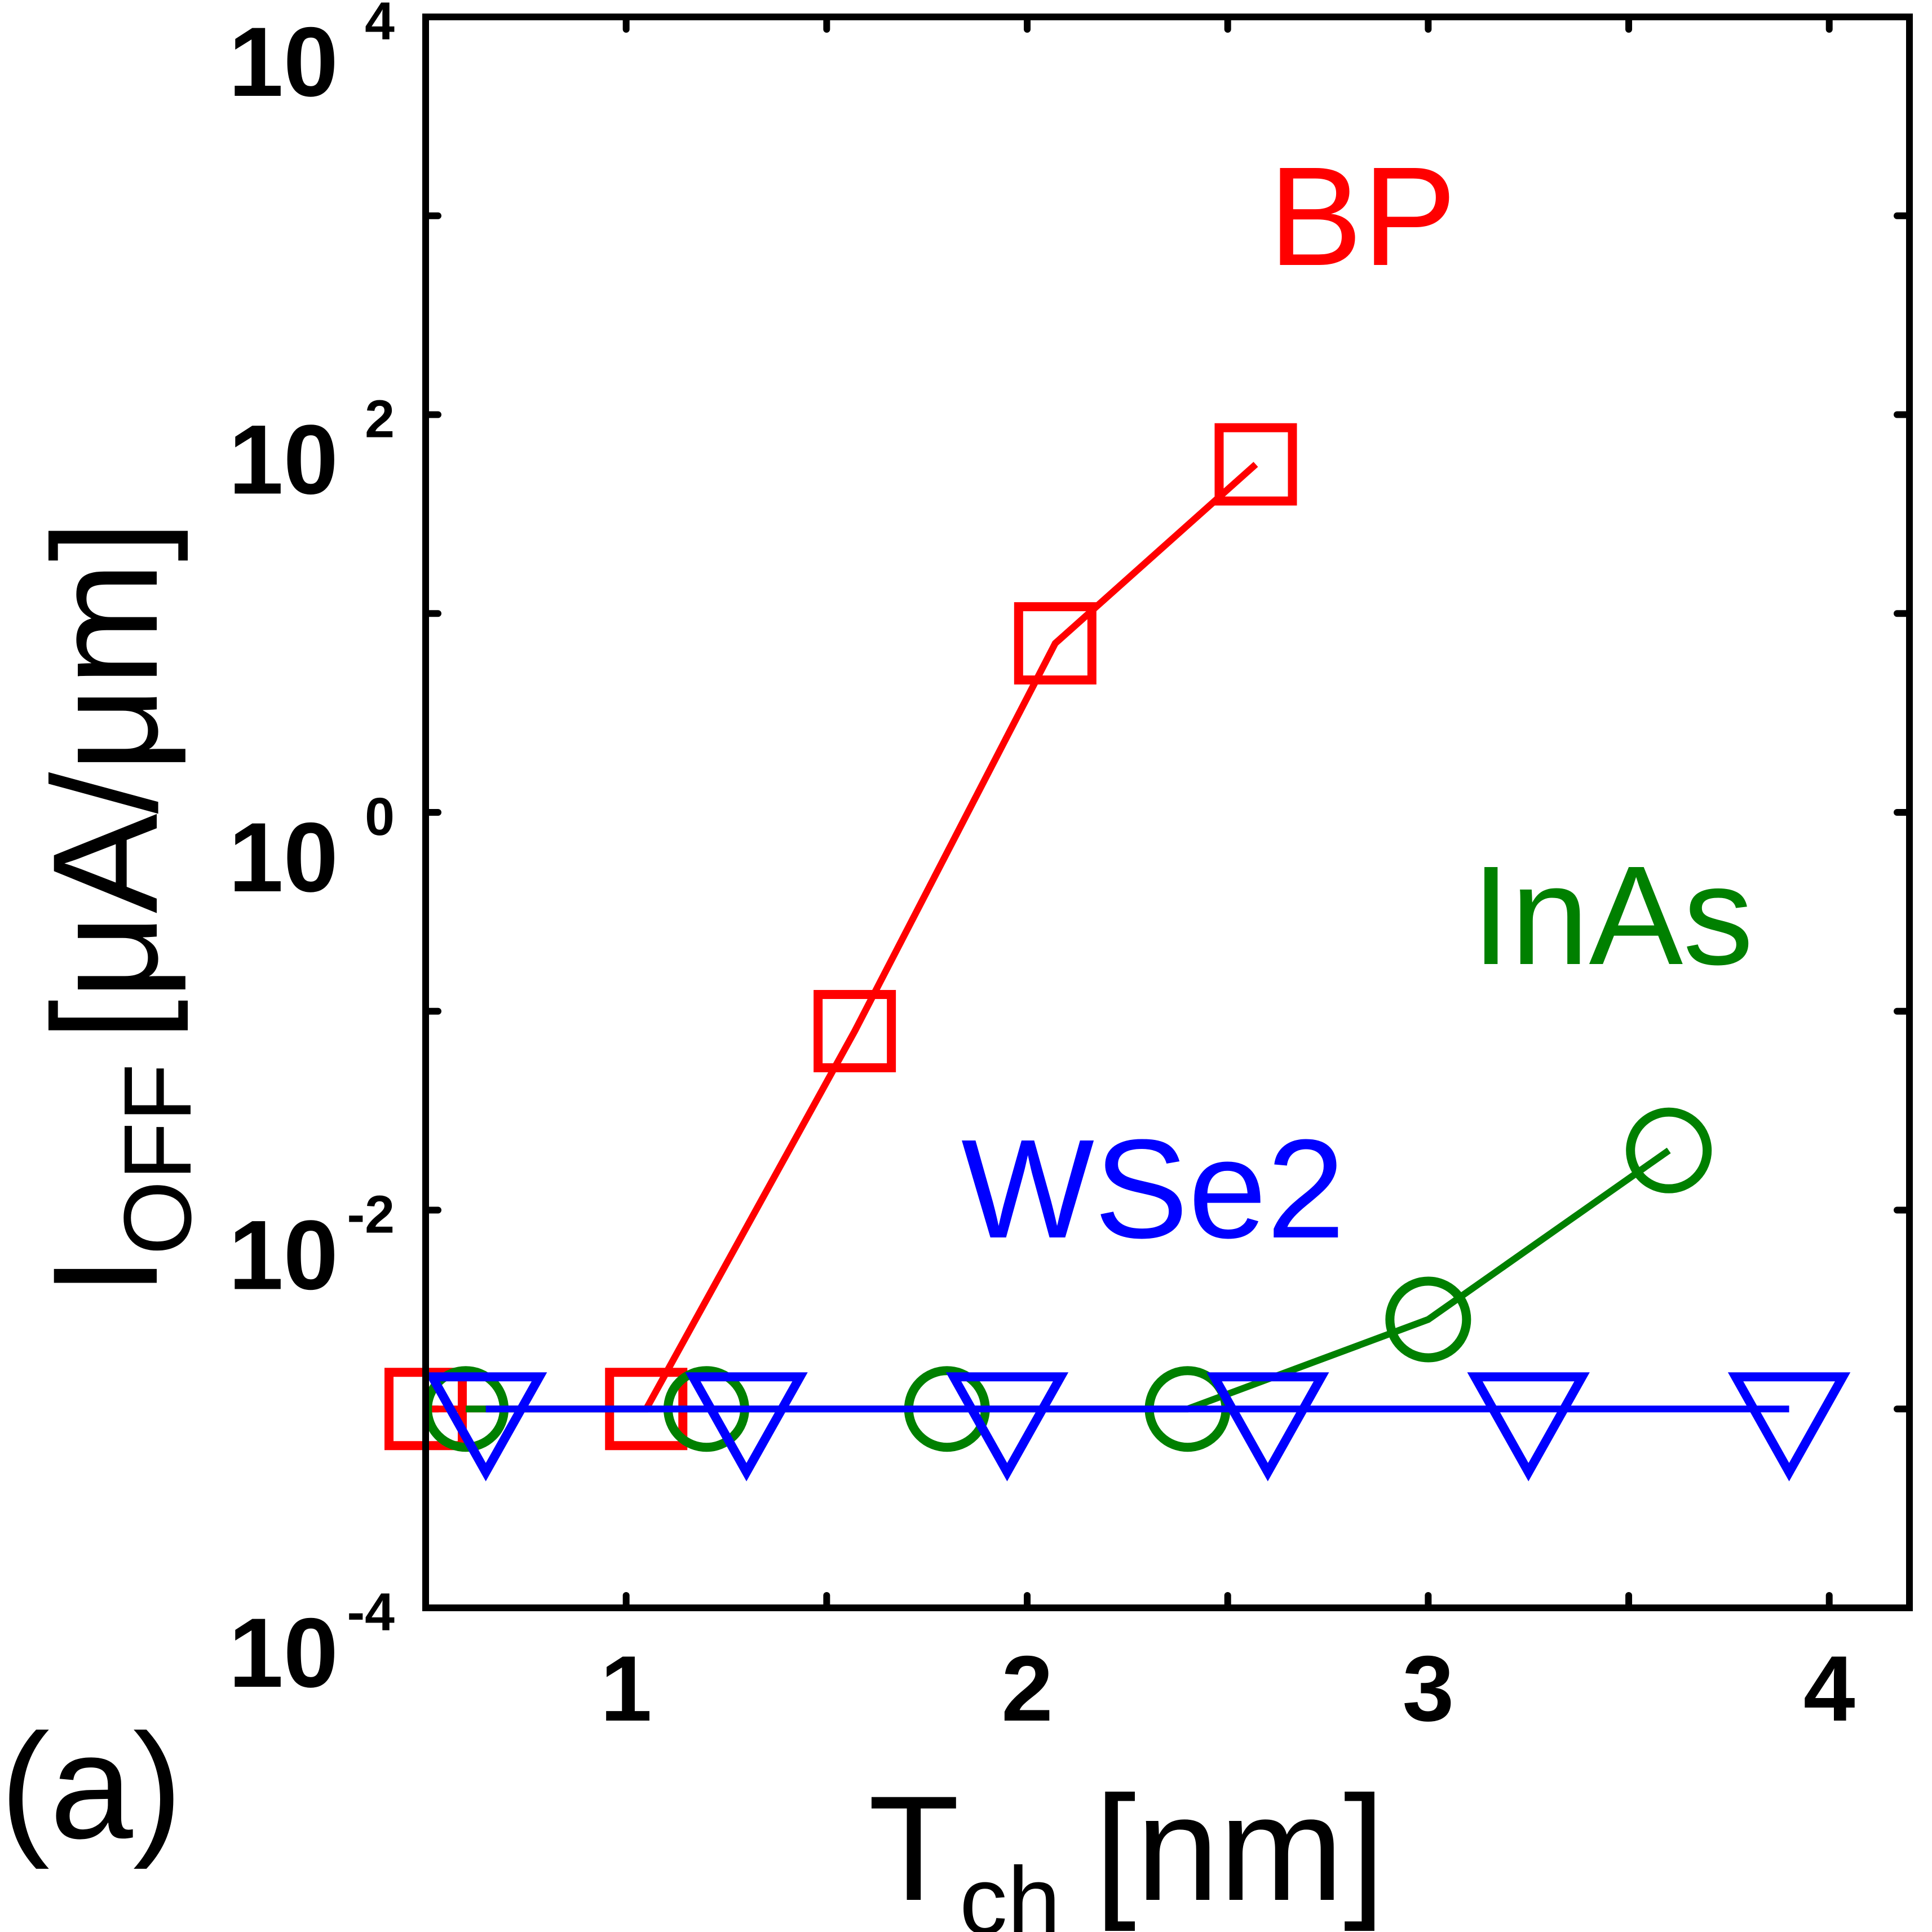 This screenshot has width=1932, height=1932. What do you see at coordinates (914, 1848) in the screenshot?
I see `x-axis-title-main: T` at bounding box center [914, 1848].